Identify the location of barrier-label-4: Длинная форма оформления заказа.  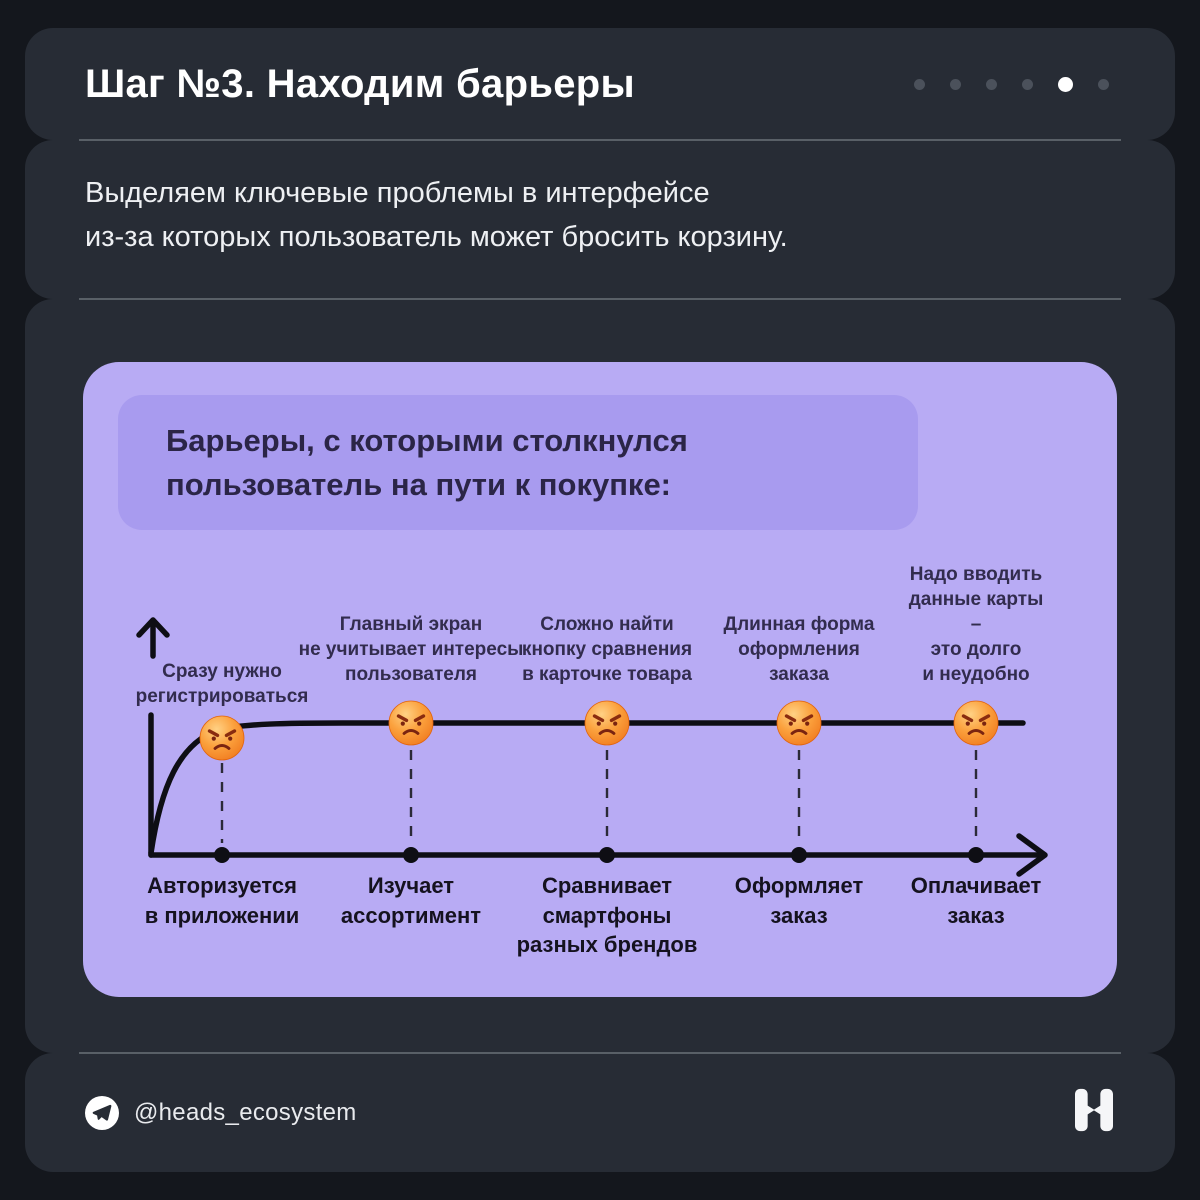
(799, 649).